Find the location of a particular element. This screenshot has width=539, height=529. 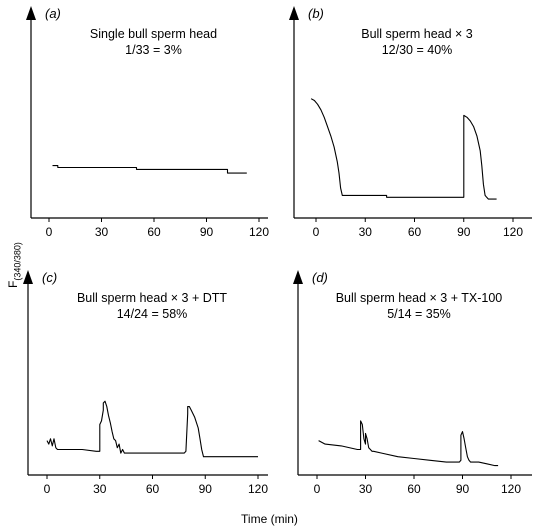

panel-c-x-tick-label: 0 is located at coordinates (47, 489).